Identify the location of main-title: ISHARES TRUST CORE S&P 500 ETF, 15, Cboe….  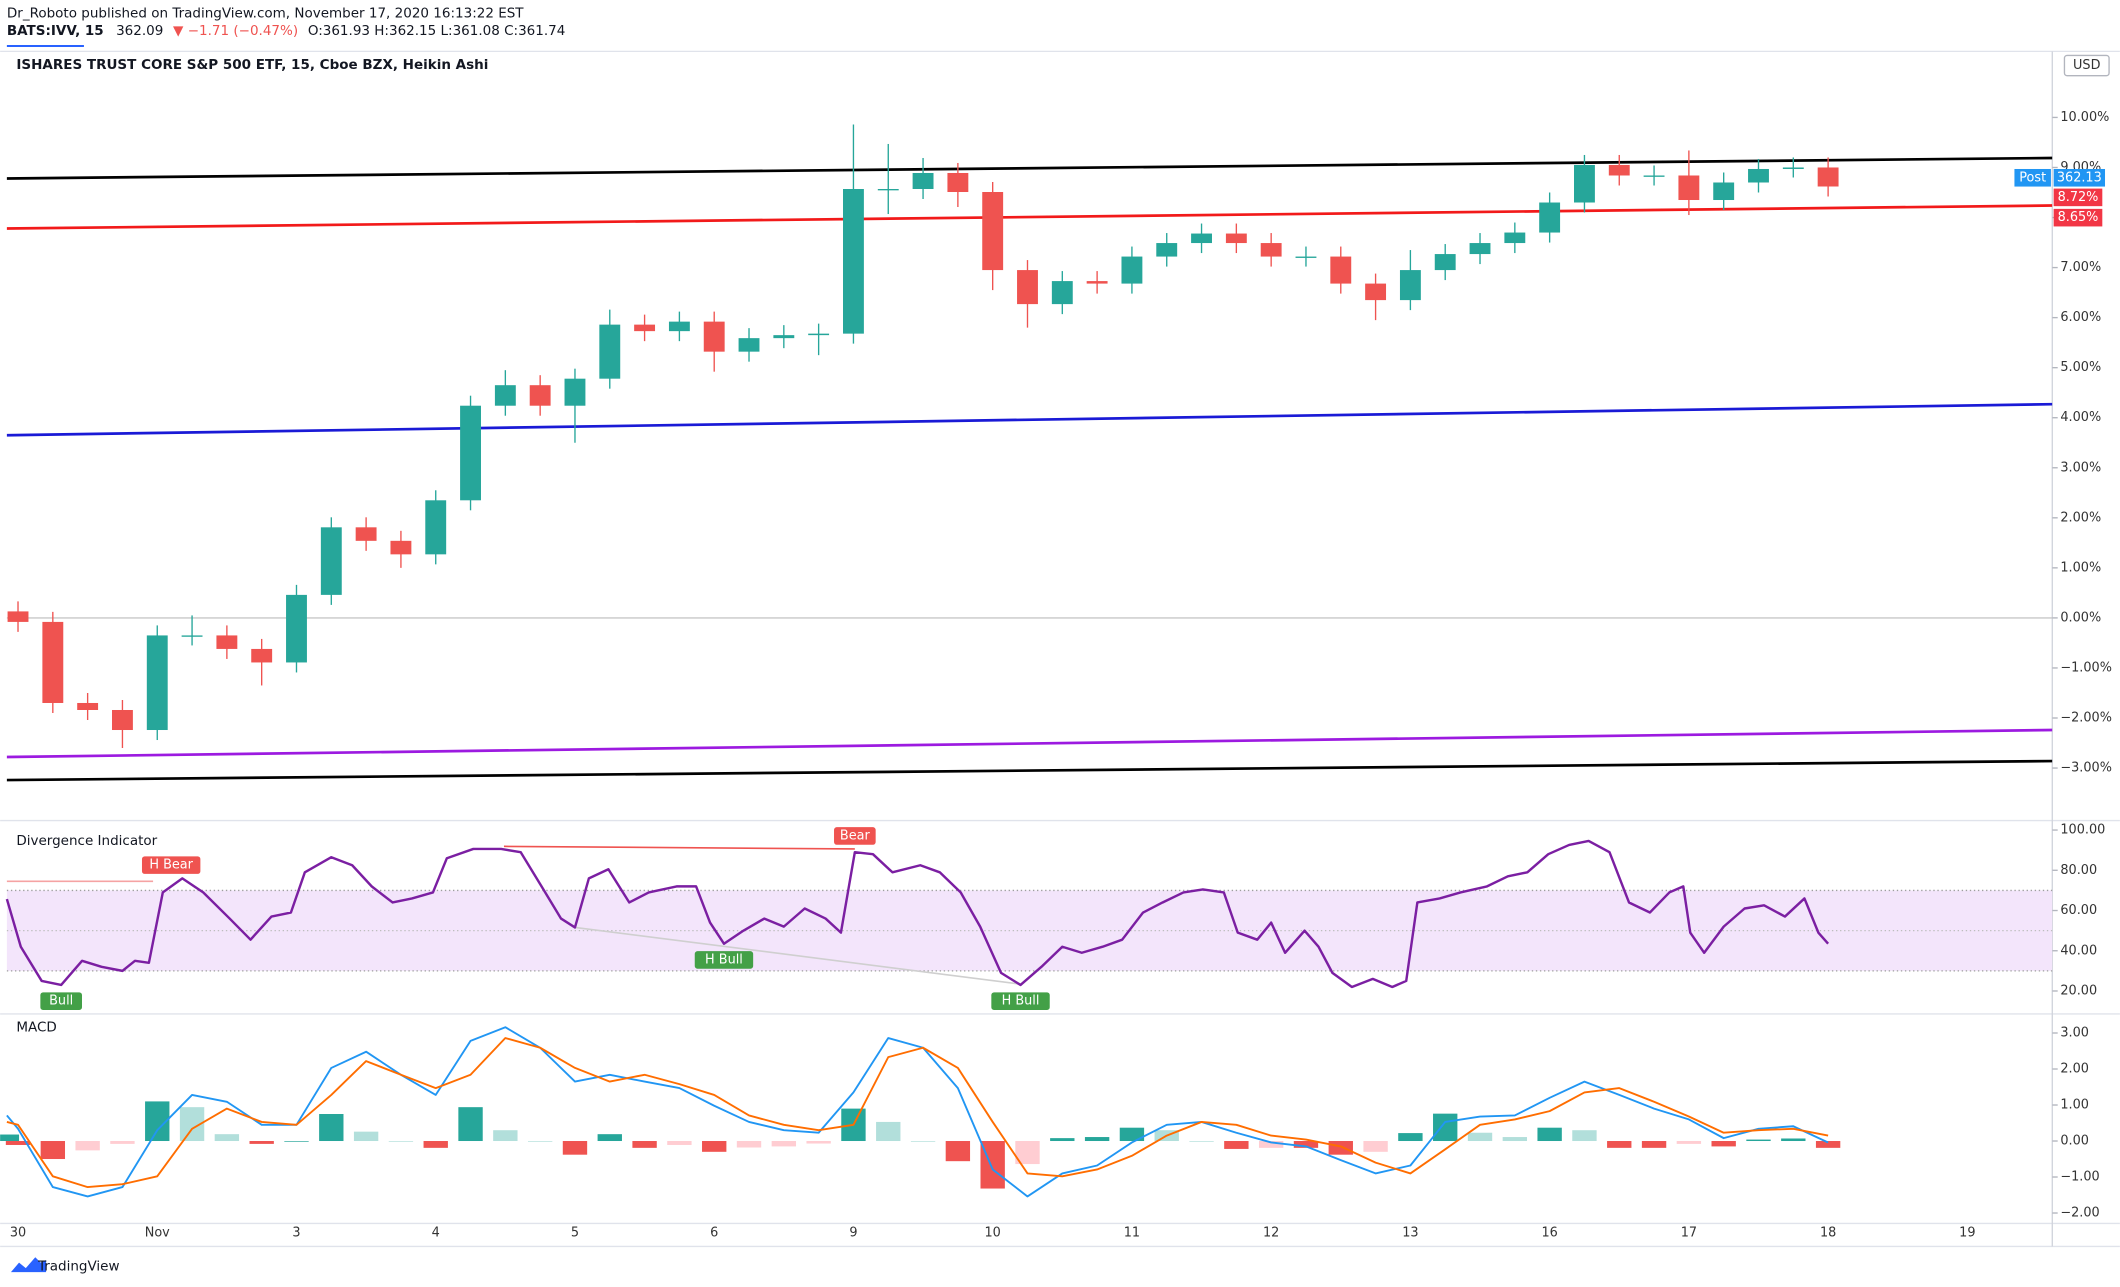
(252, 65).